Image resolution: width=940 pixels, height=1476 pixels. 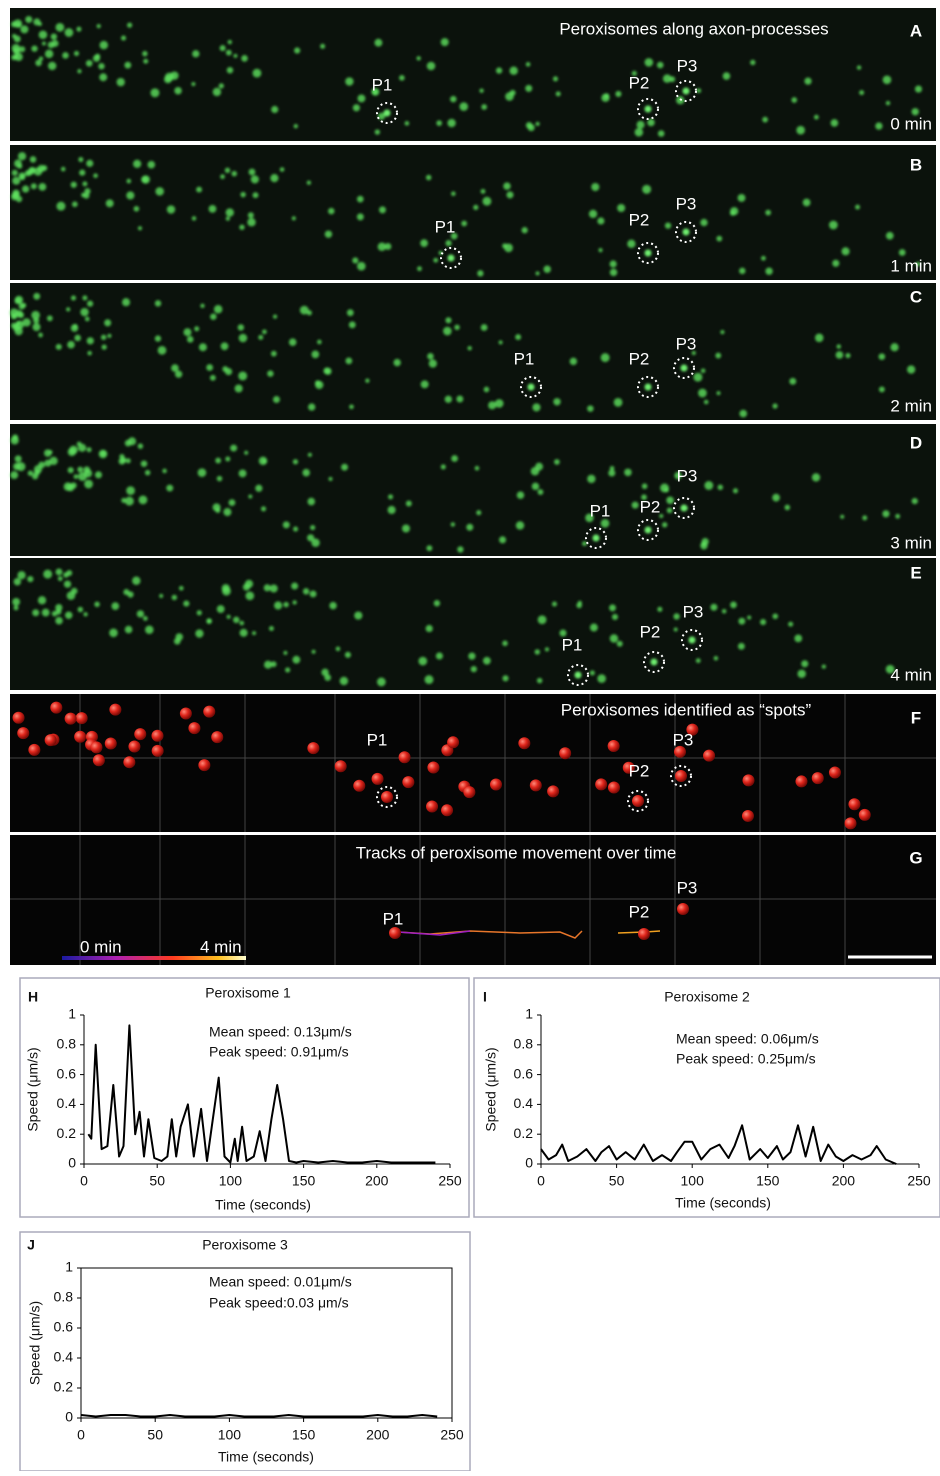 I want to click on x-tick-label: 200, so click(x=844, y=1181).